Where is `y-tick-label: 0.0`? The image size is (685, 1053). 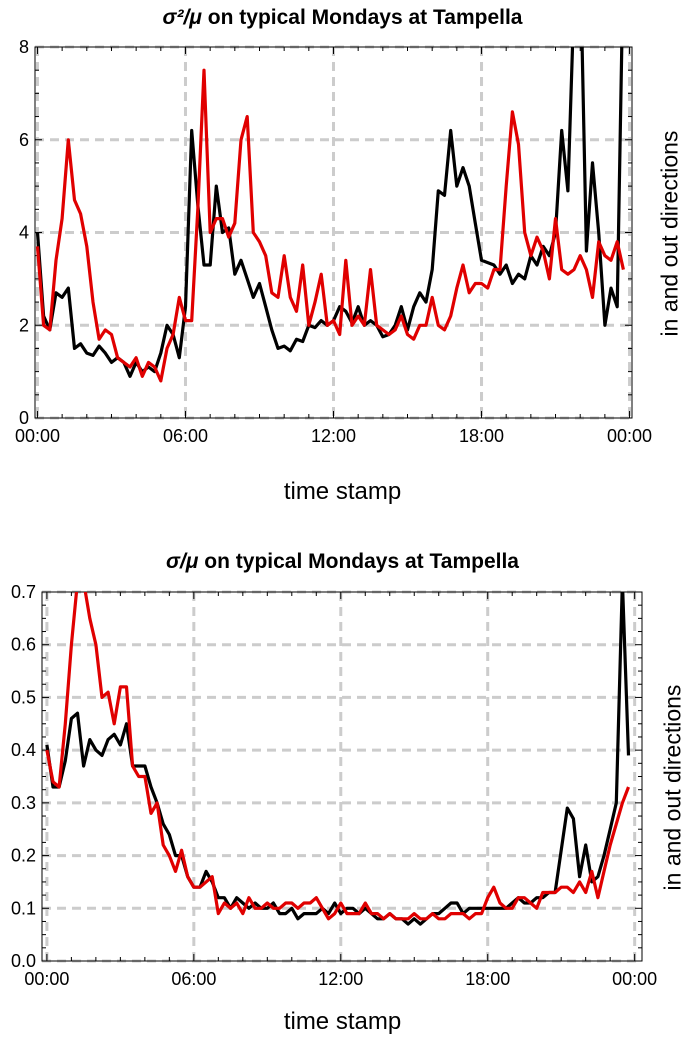 y-tick-label: 0.0 is located at coordinates (23, 961).